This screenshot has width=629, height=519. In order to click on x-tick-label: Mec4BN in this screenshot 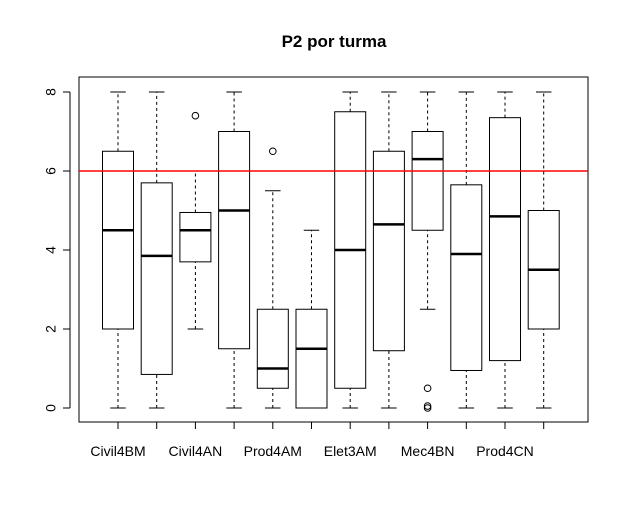, I will do `click(428, 451)`.